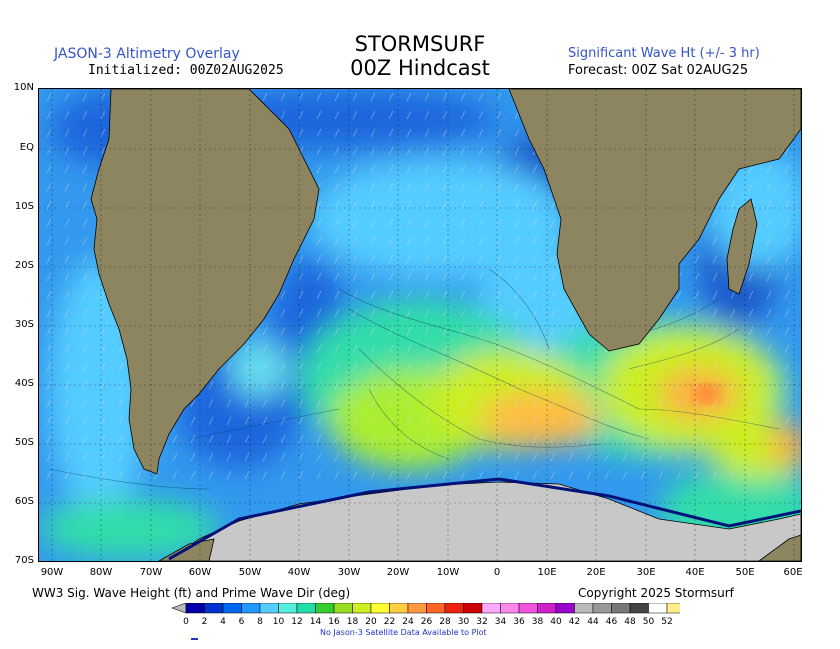 Image resolution: width=840 pixels, height=649 pixels. What do you see at coordinates (299, 572) in the screenshot?
I see `lon-label: 40W` at bounding box center [299, 572].